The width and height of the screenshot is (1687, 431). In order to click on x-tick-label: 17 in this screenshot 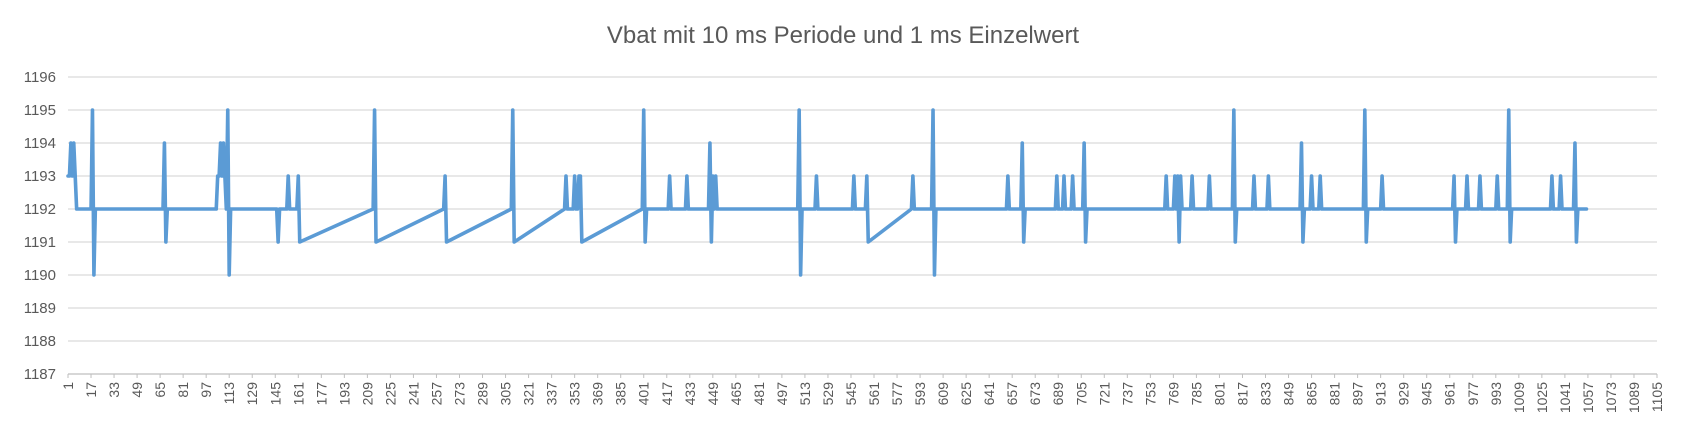, I will do `click(91, 390)`.